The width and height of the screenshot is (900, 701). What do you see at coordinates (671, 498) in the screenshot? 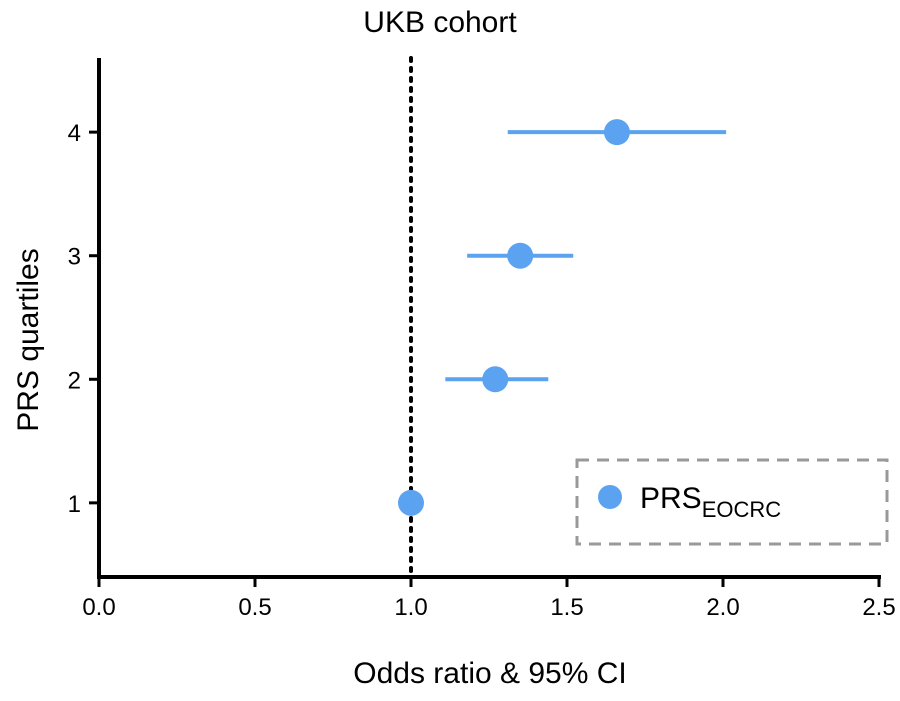
I see `legend-series-name: PRS` at bounding box center [671, 498].